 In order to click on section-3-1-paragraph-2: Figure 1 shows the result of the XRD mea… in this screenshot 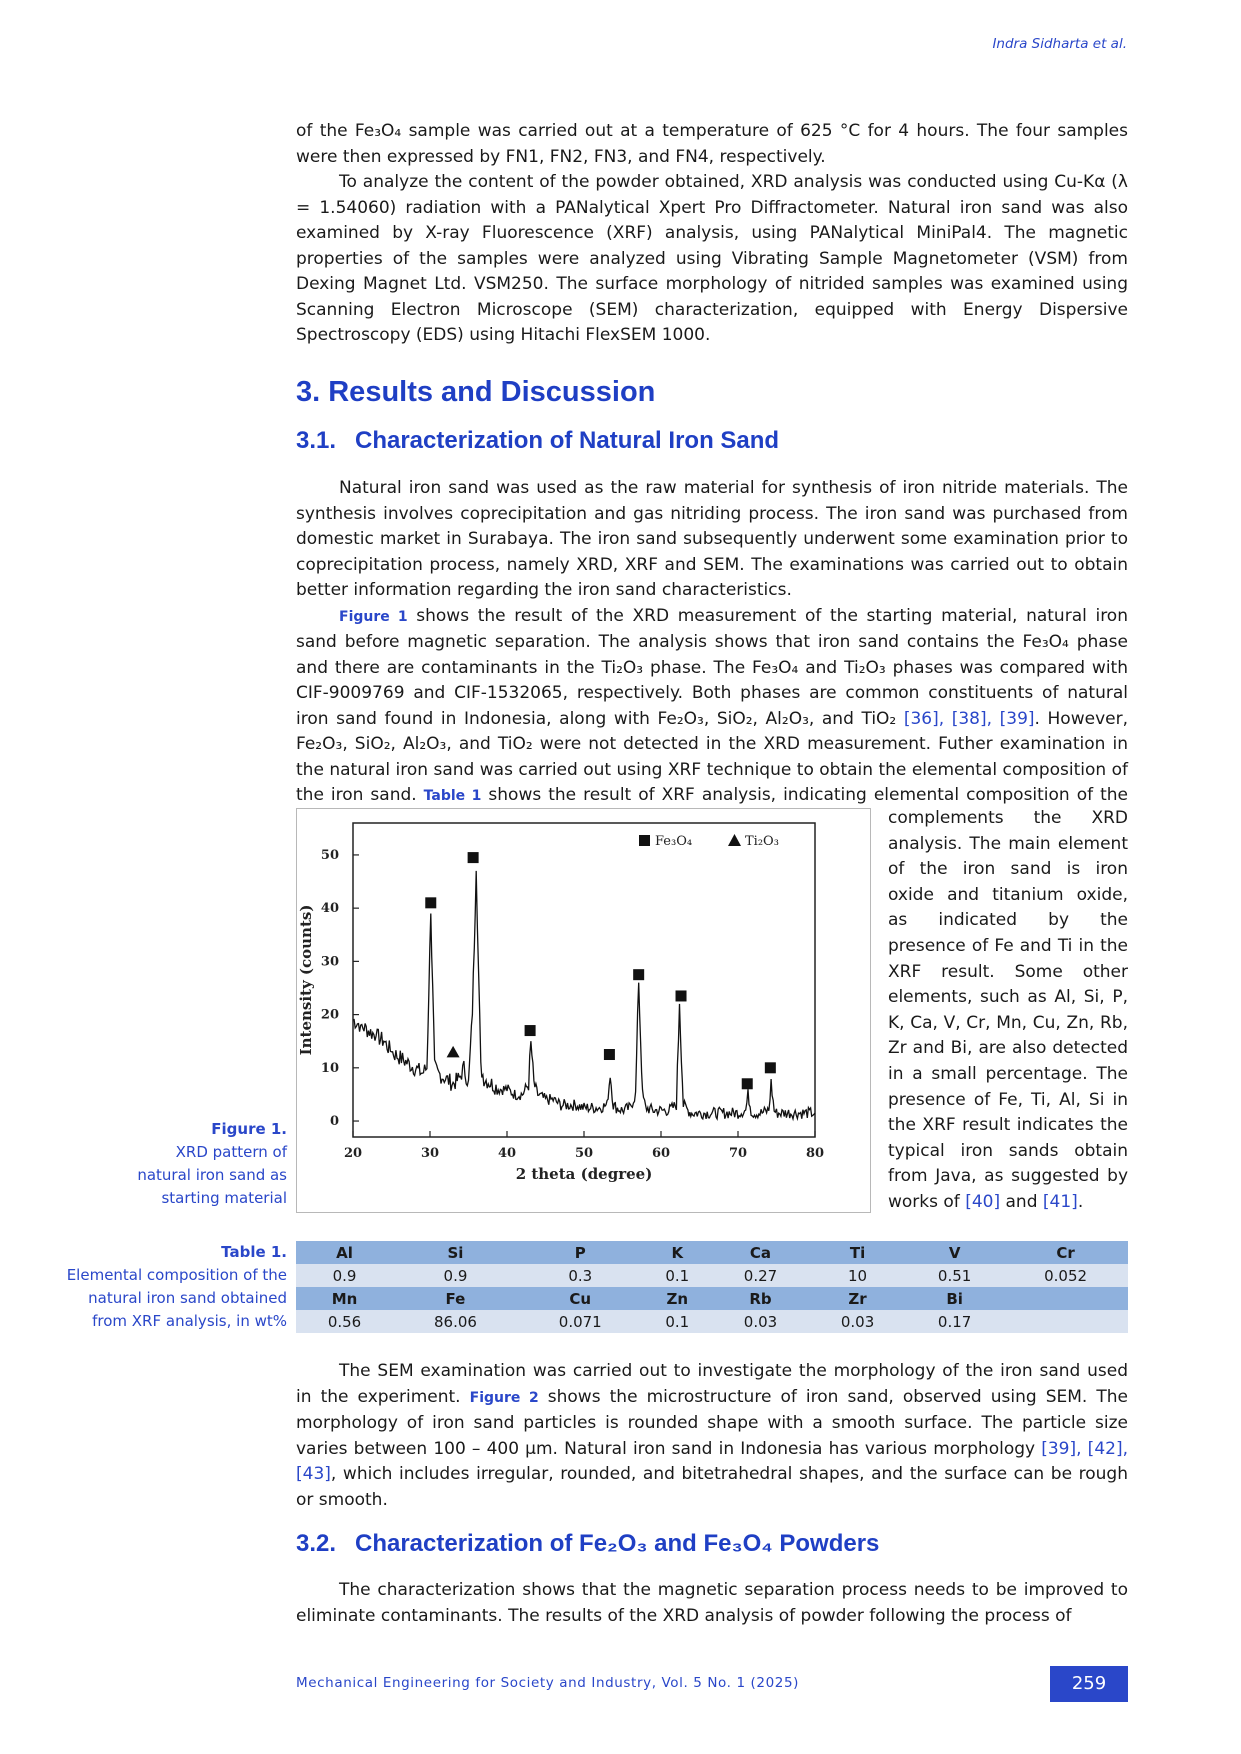, I will do `click(712, 720)`.